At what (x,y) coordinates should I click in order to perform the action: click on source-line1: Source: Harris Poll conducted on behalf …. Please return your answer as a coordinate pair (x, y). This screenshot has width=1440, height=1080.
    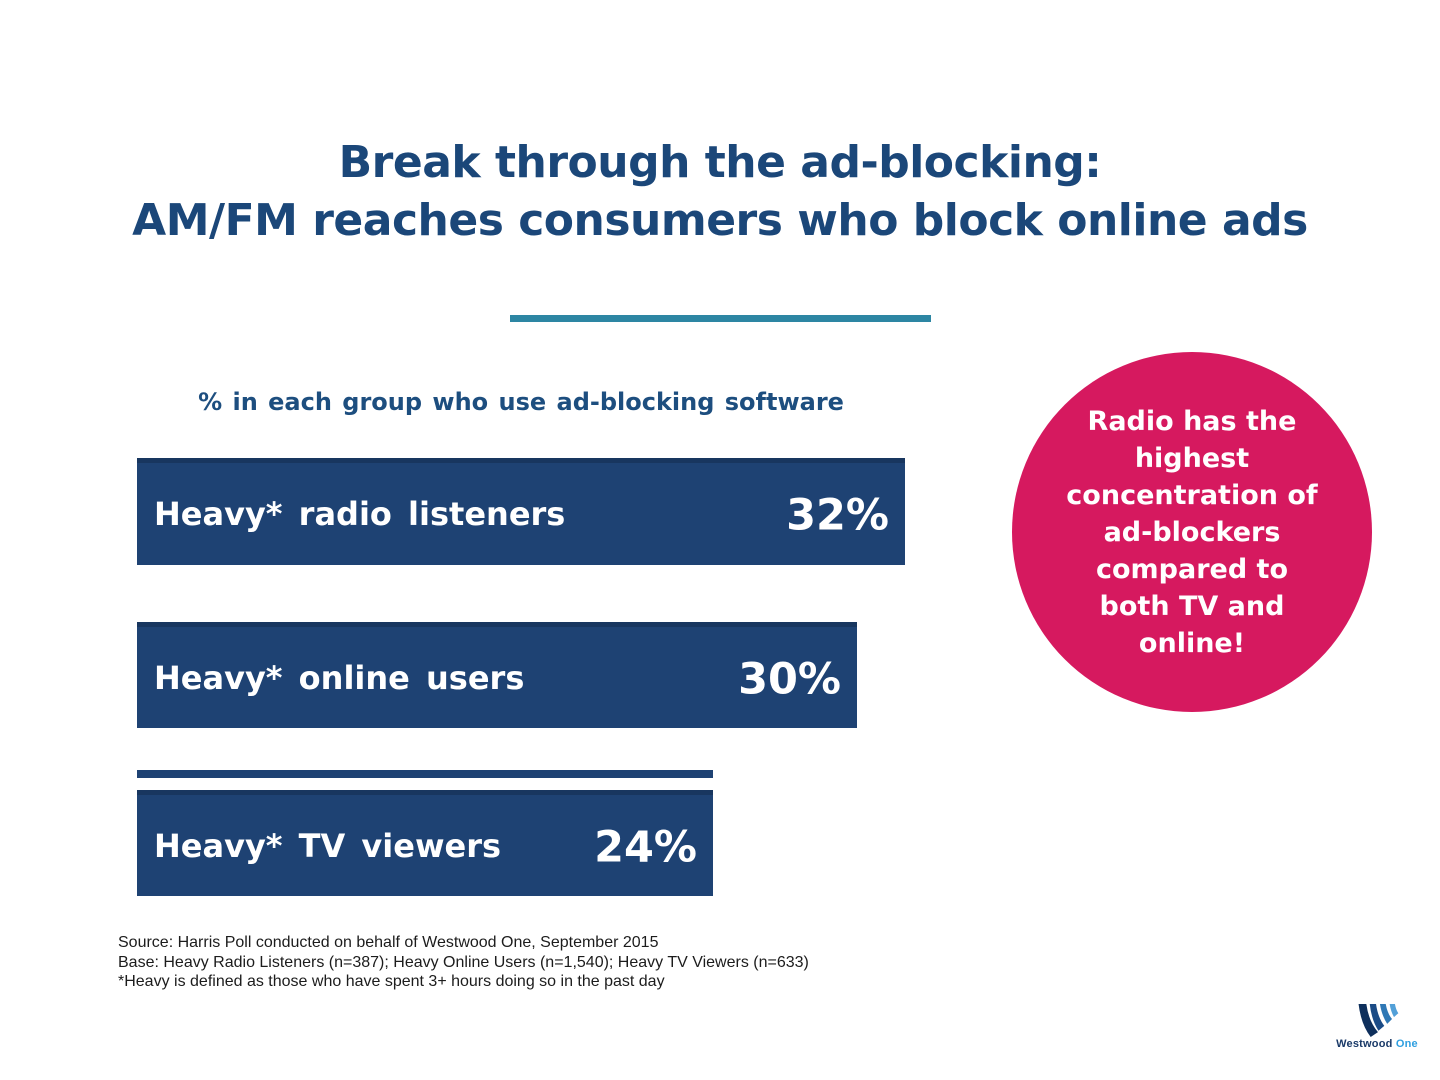
    Looking at the image, I should click on (388, 942).